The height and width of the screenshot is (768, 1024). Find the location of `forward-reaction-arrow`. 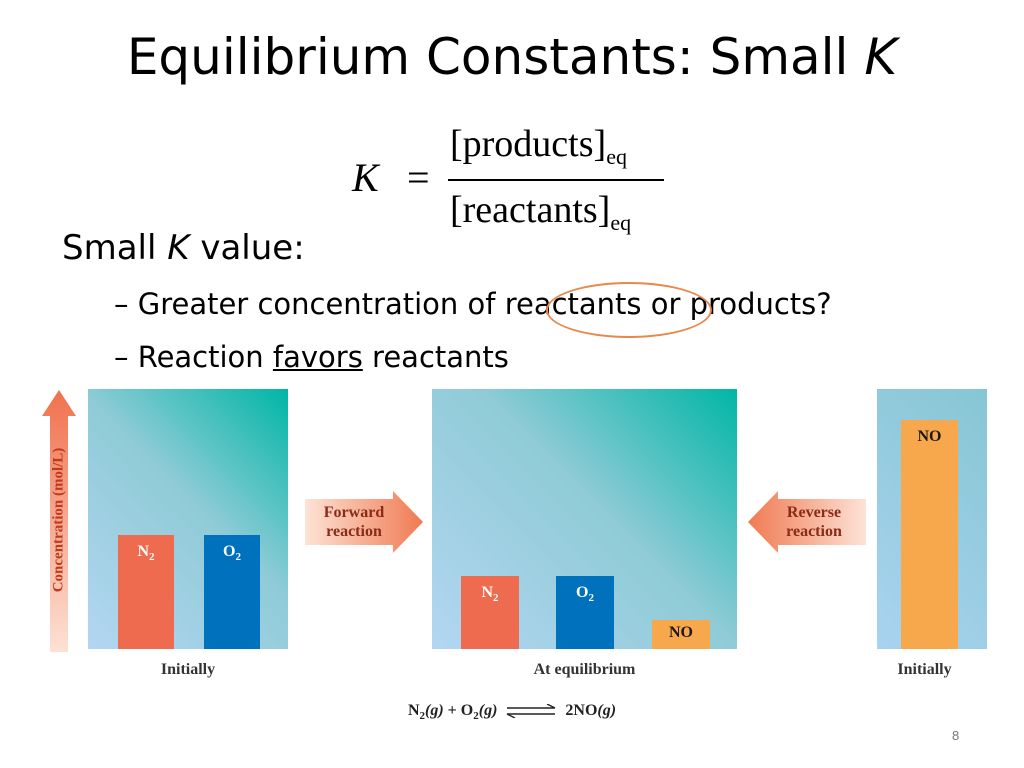

forward-reaction-arrow is located at coordinates (364, 522).